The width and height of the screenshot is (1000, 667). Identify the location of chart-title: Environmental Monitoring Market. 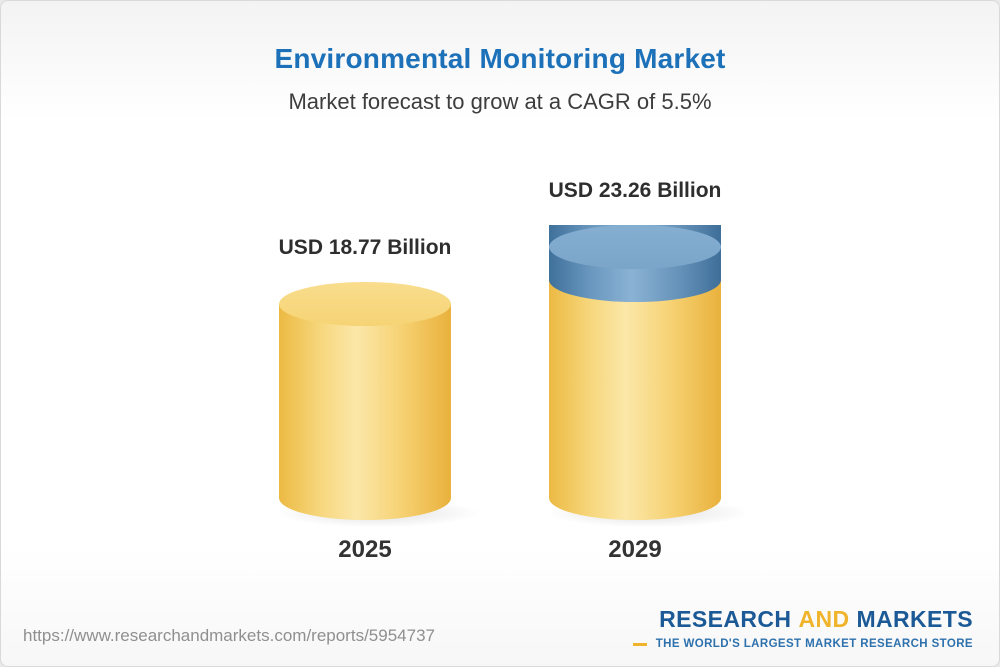
(500, 58).